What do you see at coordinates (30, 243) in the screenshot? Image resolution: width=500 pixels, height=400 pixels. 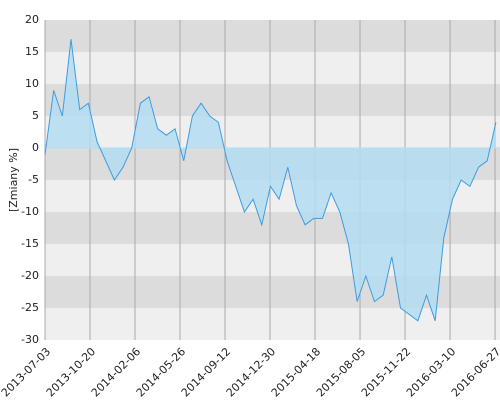 I see `y-tick-label: -15` at bounding box center [30, 243].